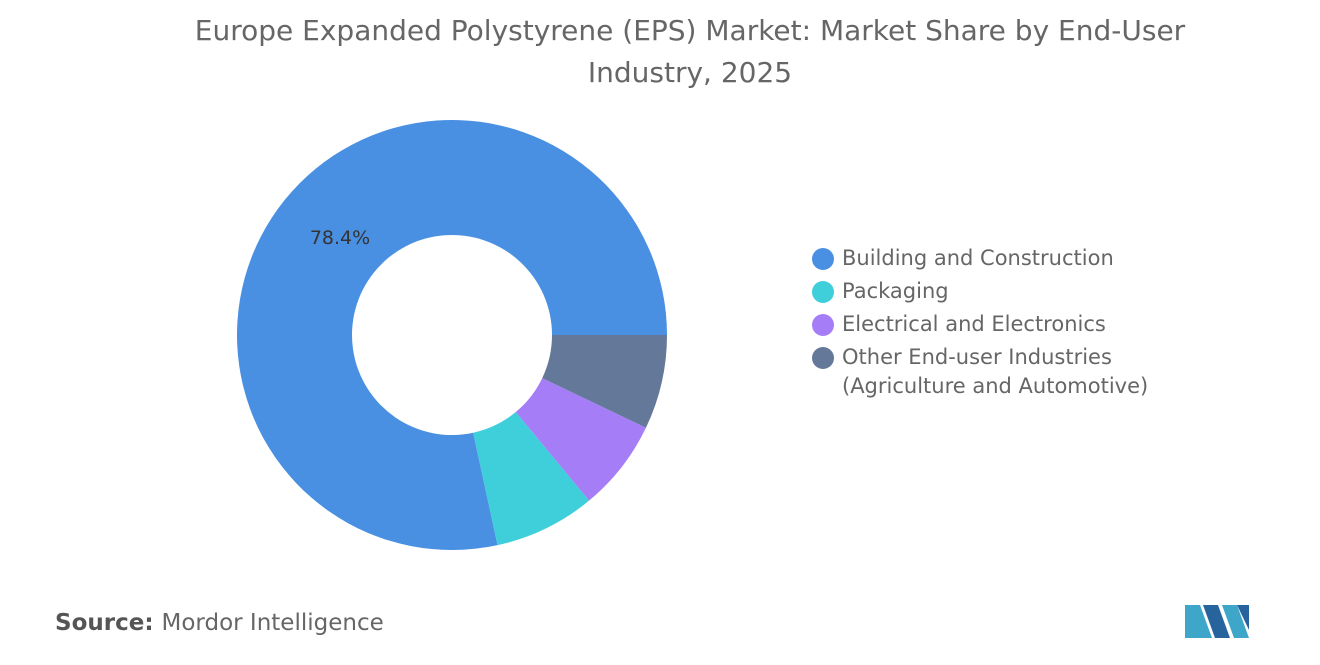 This screenshot has height=665, width=1320. I want to click on logo, so click(1217, 621).